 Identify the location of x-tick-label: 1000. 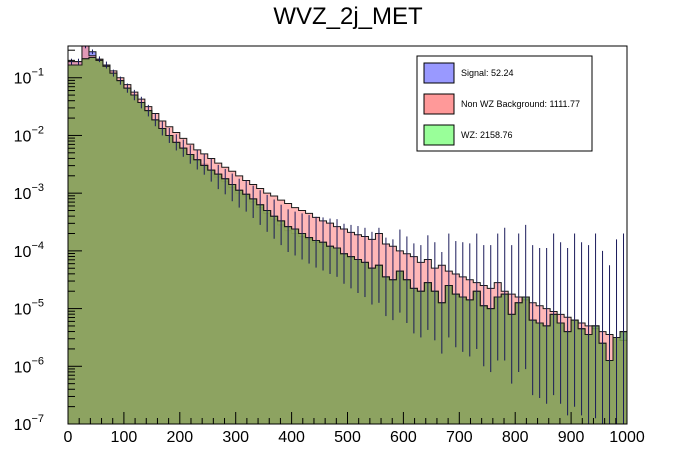
(627, 437).